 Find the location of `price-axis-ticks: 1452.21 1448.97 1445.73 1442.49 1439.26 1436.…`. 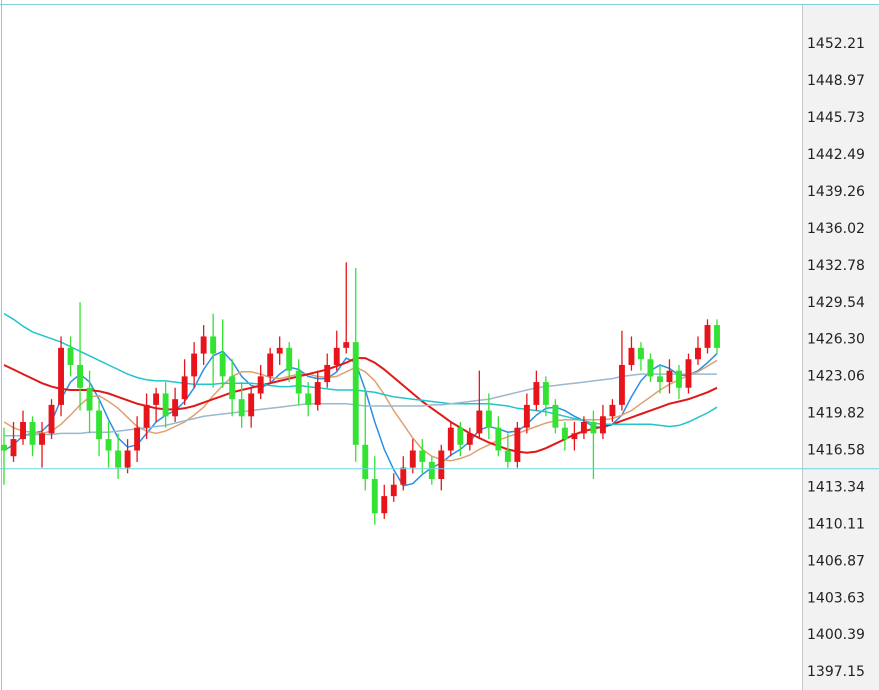

price-axis-ticks: 1452.21 1448.97 1445.73 1442.49 1439.26 1436.… is located at coordinates (836, 358).